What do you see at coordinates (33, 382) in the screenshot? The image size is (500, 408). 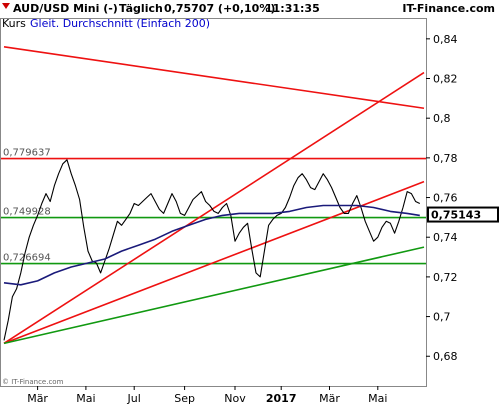 I see `copyright: © IT-Finance.com` at bounding box center [33, 382].